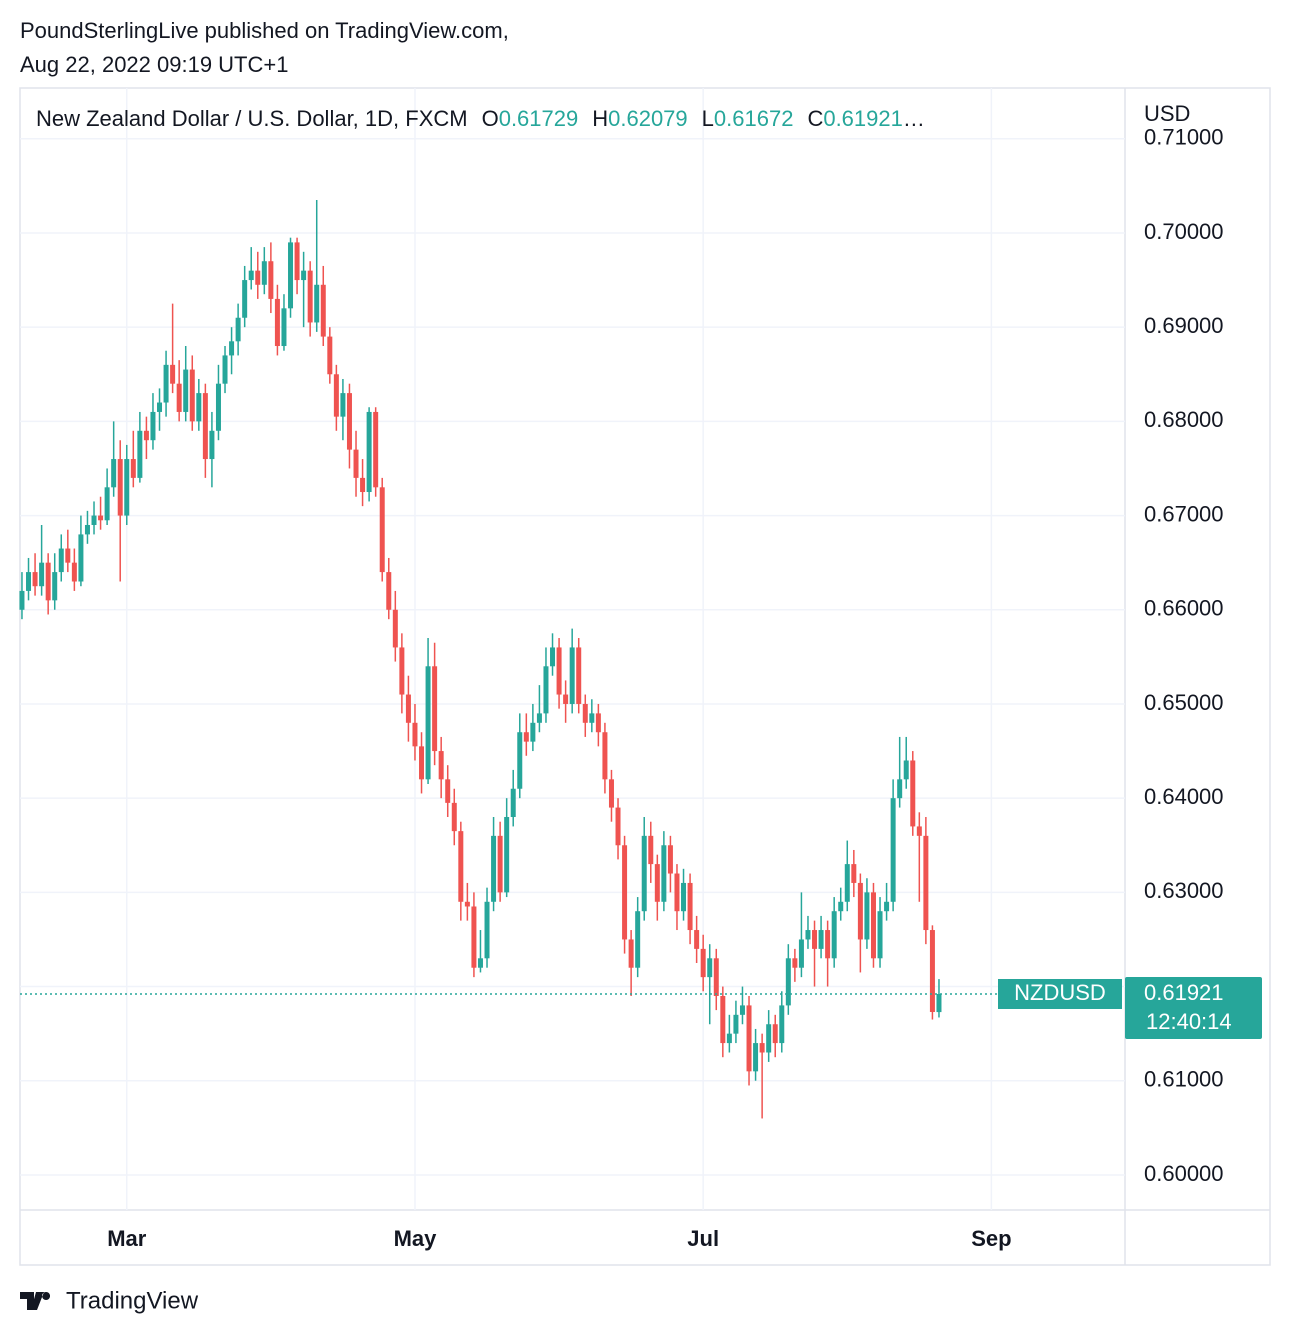 The height and width of the screenshot is (1341, 1292). I want to click on y-tick-label: 0.64000, so click(1184, 796).